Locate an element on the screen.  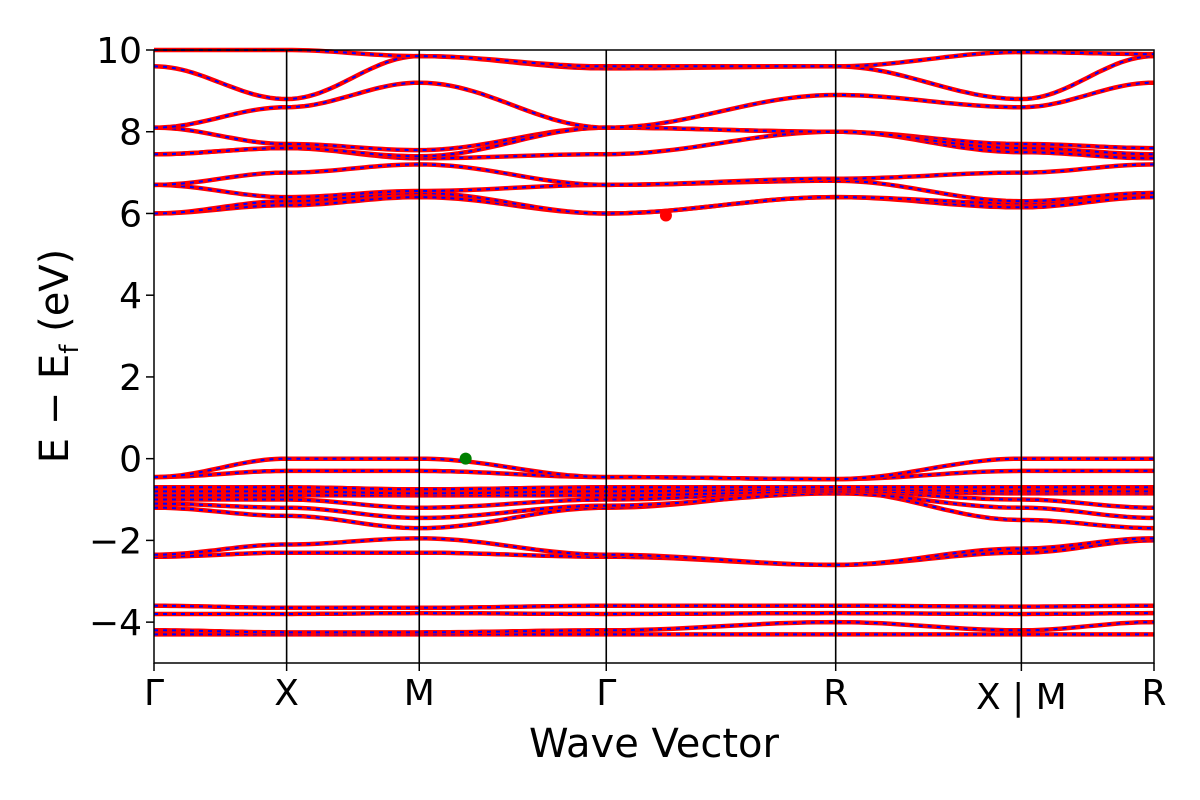
y-tick-label-7: −4 is located at coordinates (115, 623).